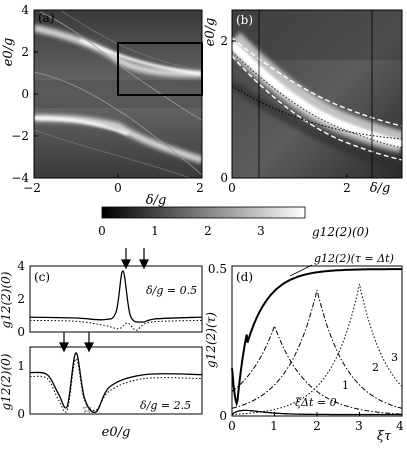 This screenshot has width=407, height=458. Describe the element at coordinates (20, 178) in the screenshot. I see `a-ytick-4: −4` at that location.